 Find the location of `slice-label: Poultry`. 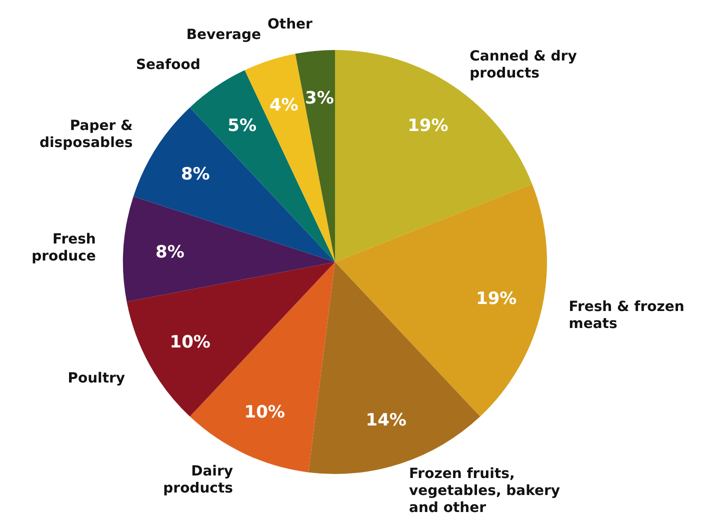

slice-label: Poultry is located at coordinates (97, 378).